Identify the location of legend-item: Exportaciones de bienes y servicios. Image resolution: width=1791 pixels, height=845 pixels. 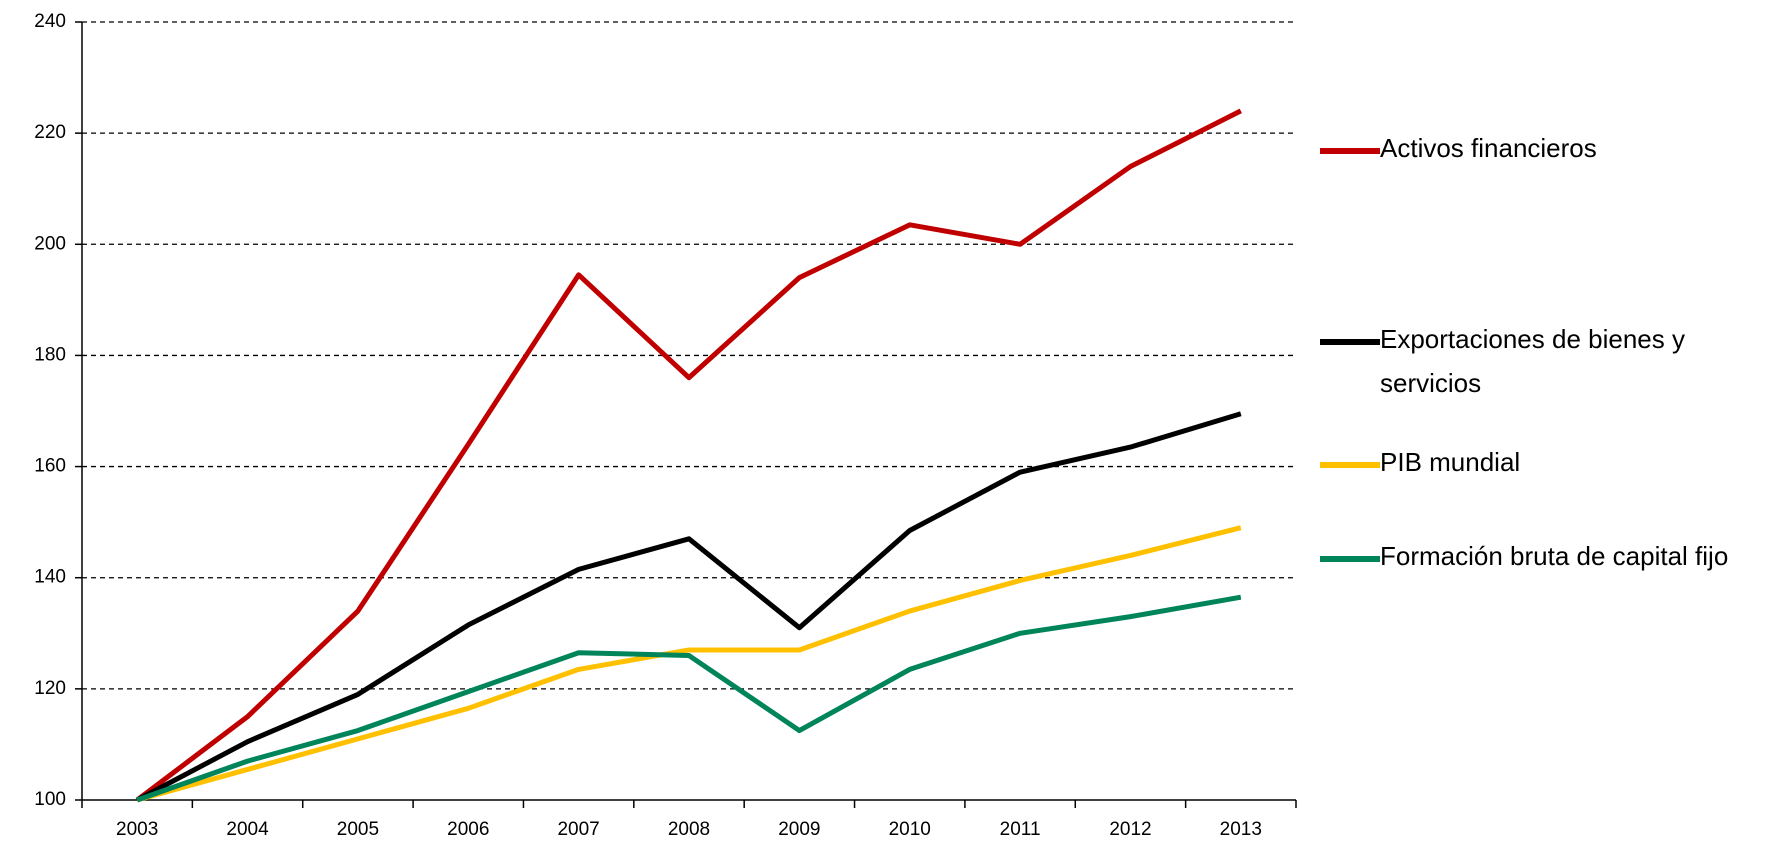
(1552, 364).